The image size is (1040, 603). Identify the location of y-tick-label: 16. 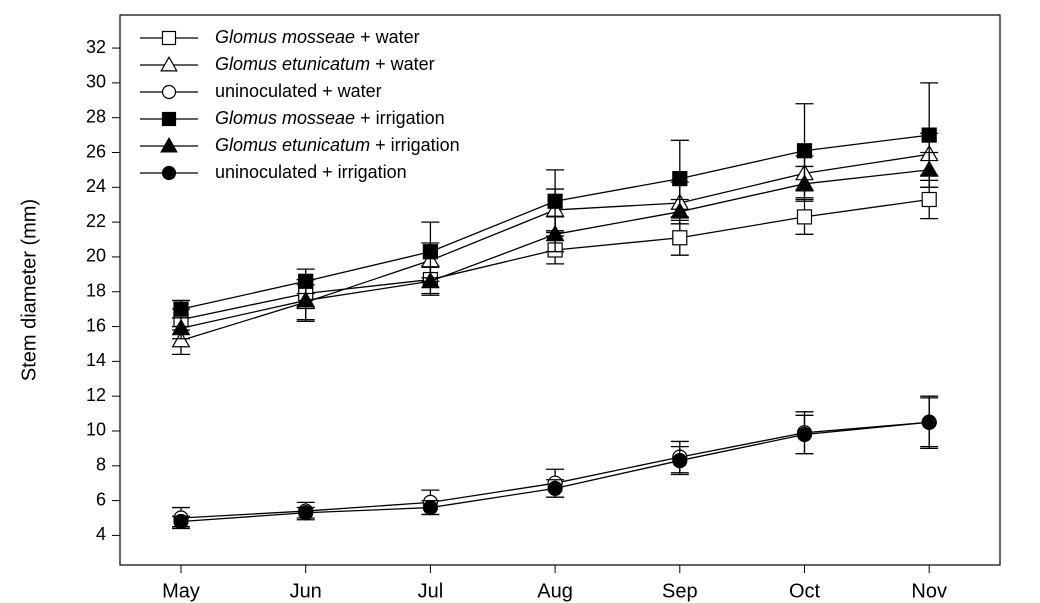
(96, 325).